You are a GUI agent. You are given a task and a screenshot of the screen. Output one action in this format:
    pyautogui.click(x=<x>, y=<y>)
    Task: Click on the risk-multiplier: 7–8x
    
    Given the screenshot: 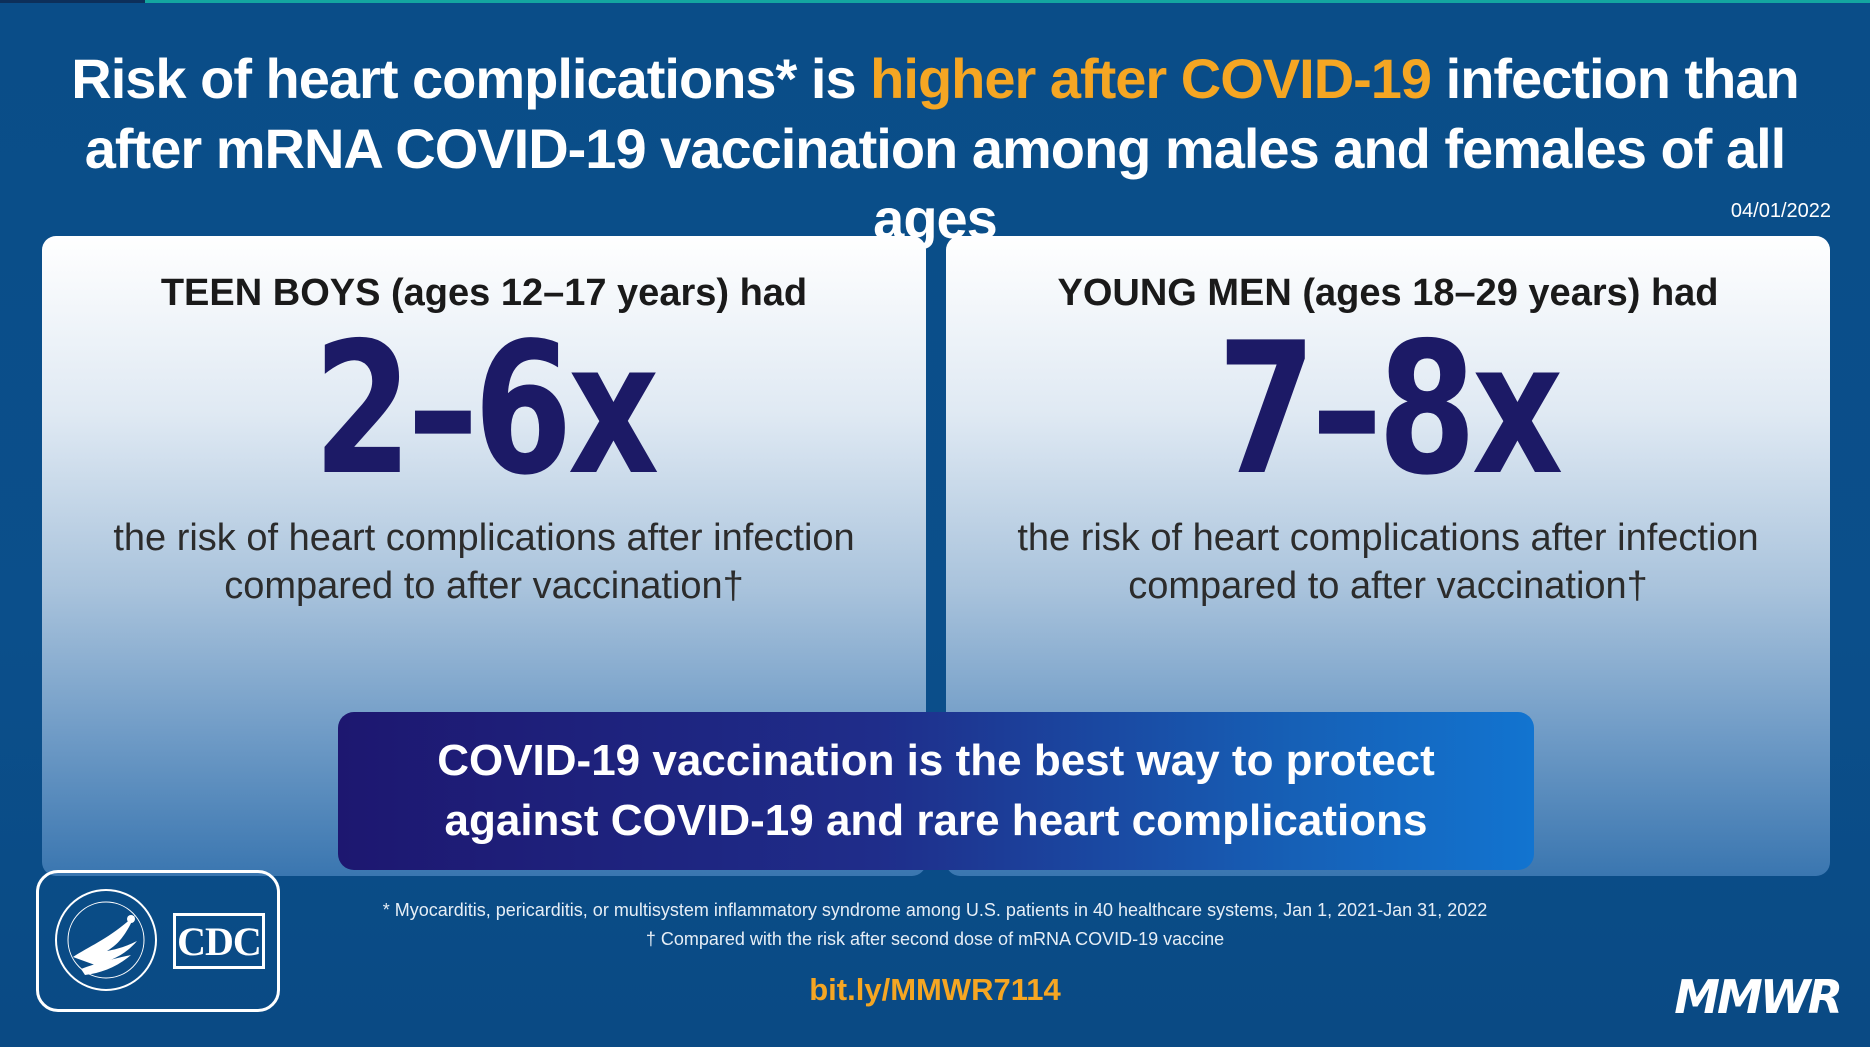 What is the action you would take?
    pyautogui.click(x=1390, y=409)
    